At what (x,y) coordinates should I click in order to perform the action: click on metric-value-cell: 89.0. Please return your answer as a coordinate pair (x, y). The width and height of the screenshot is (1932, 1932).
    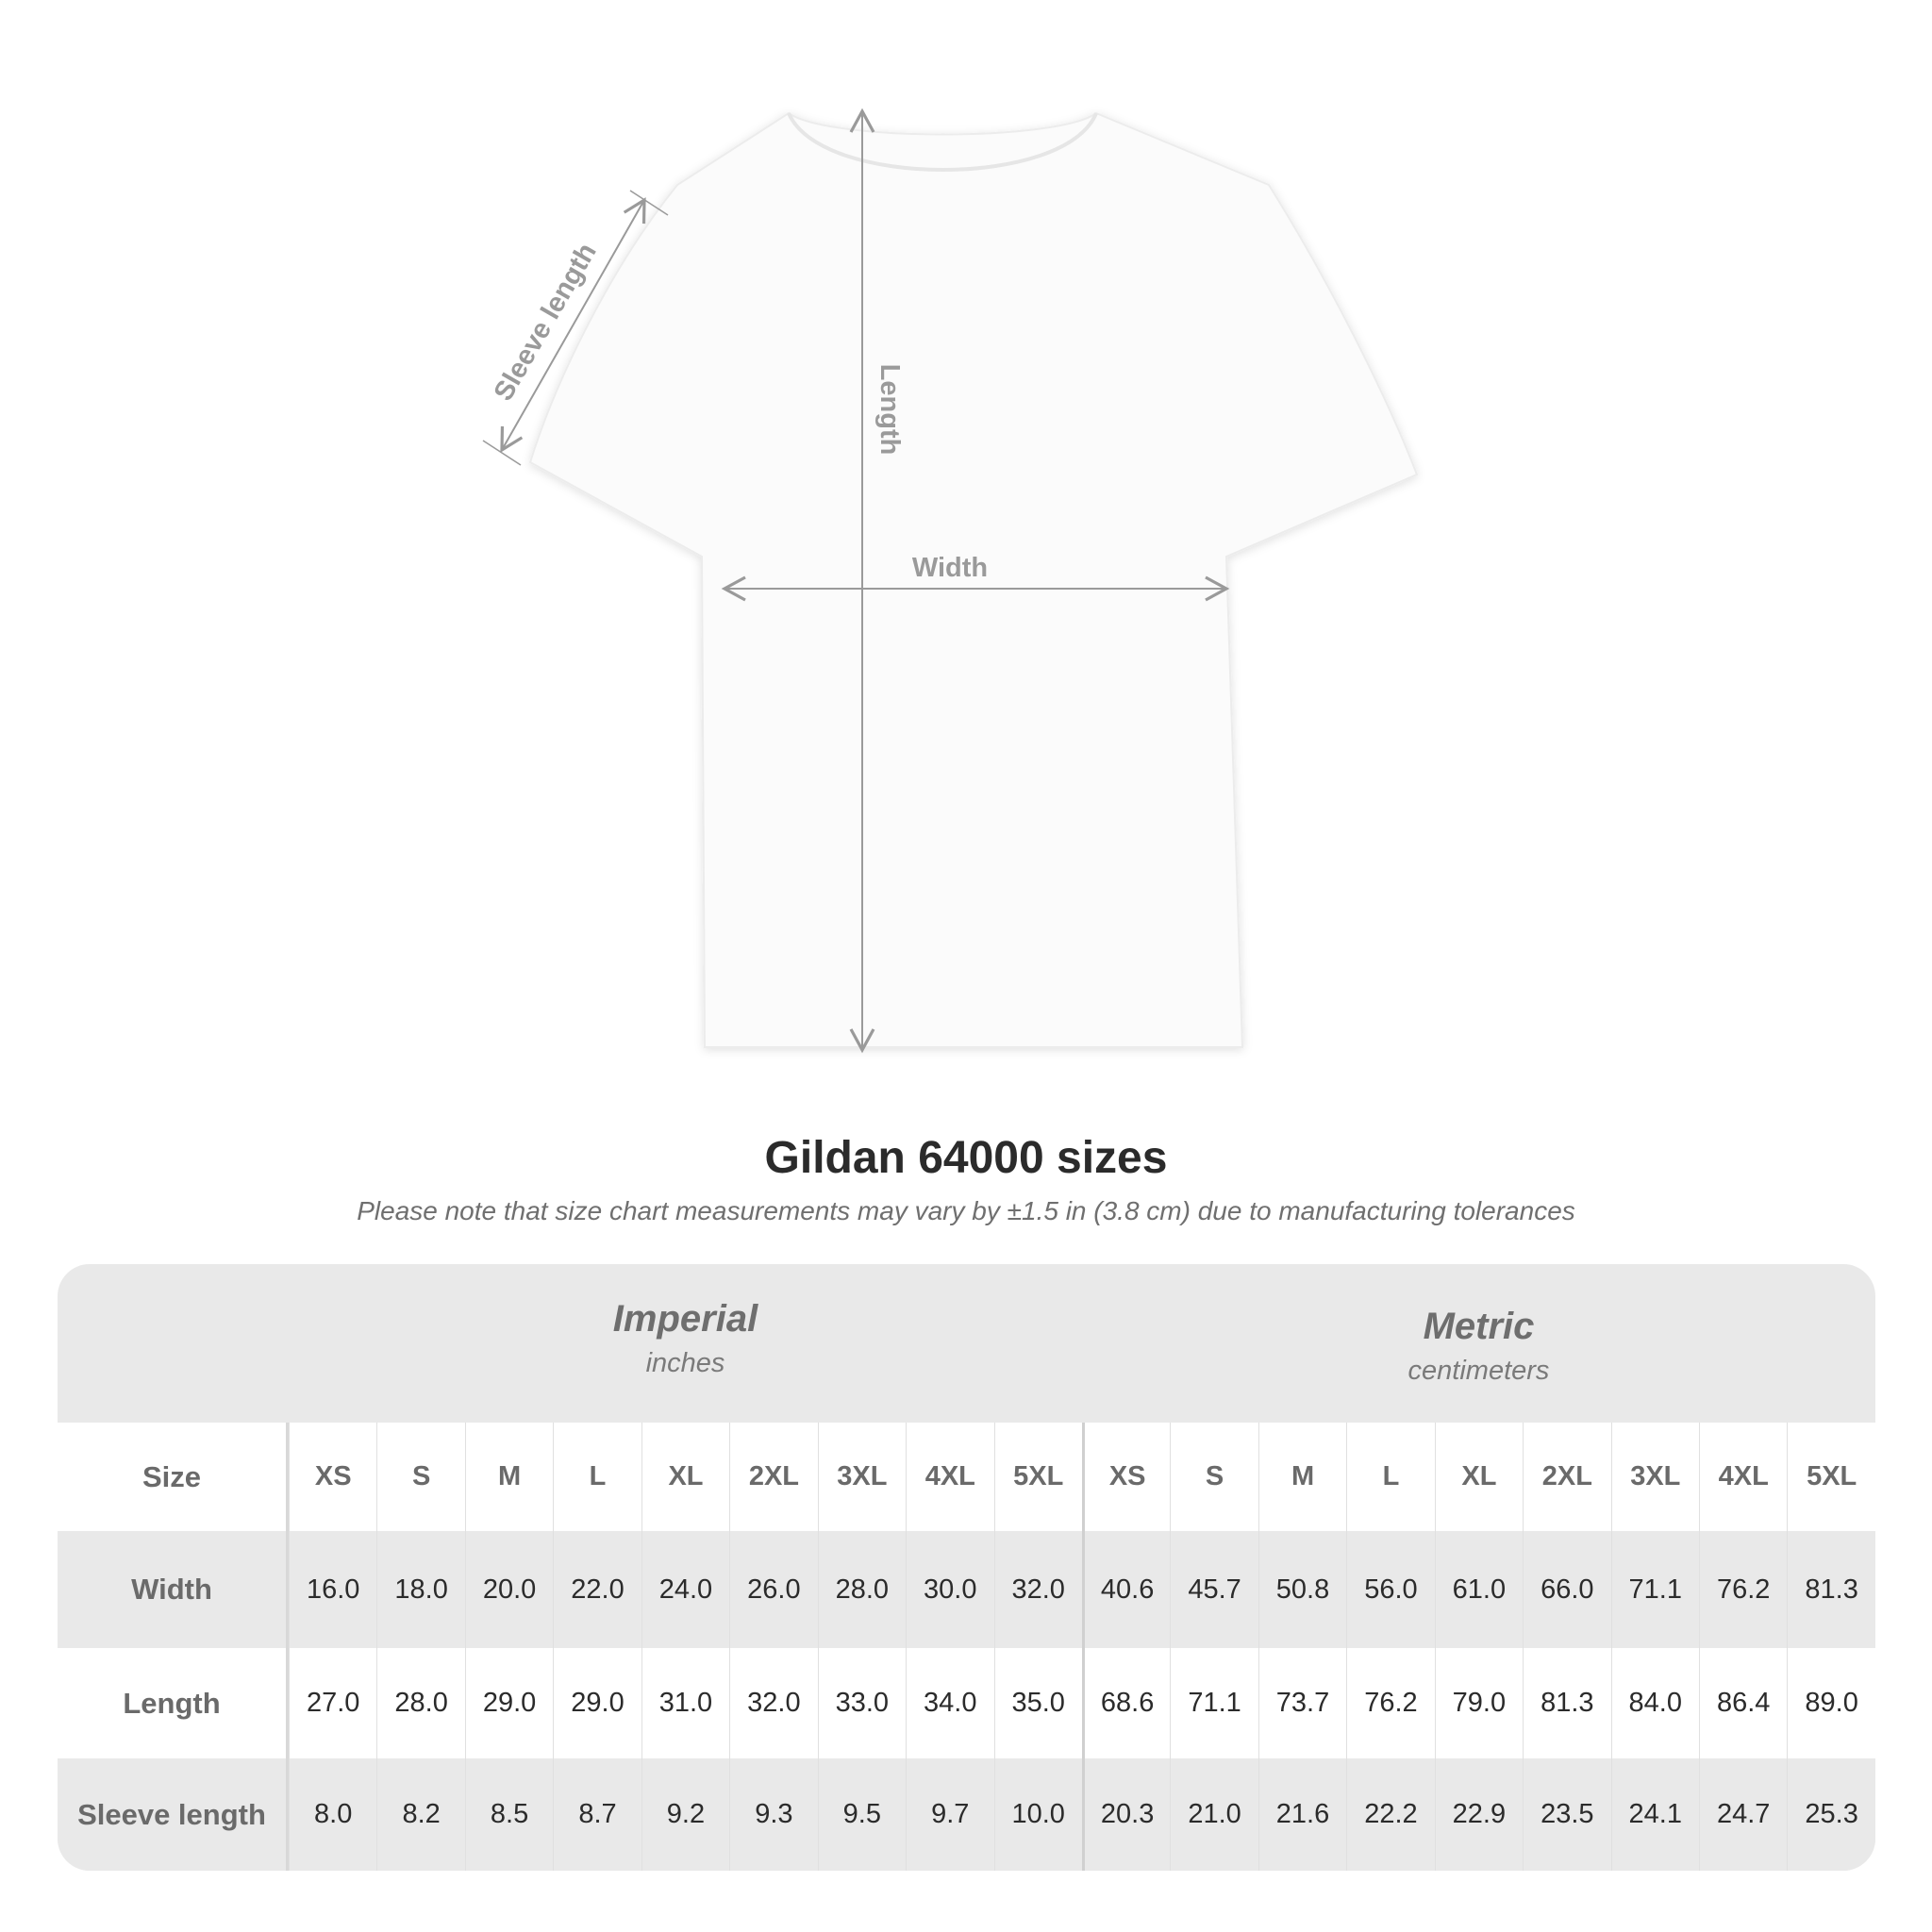
    Looking at the image, I should click on (1831, 1703).